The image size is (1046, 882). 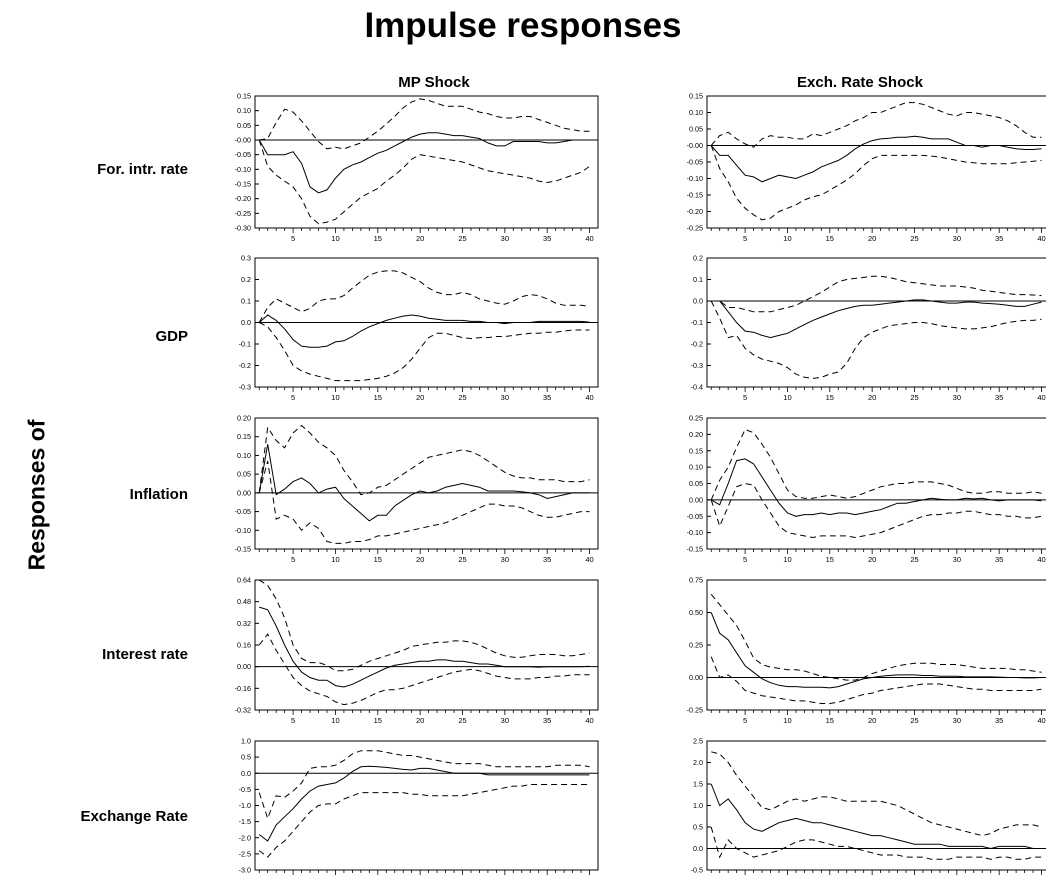 What do you see at coordinates (697, 322) in the screenshot?
I see `y-tick-label: -0.1` at bounding box center [697, 322].